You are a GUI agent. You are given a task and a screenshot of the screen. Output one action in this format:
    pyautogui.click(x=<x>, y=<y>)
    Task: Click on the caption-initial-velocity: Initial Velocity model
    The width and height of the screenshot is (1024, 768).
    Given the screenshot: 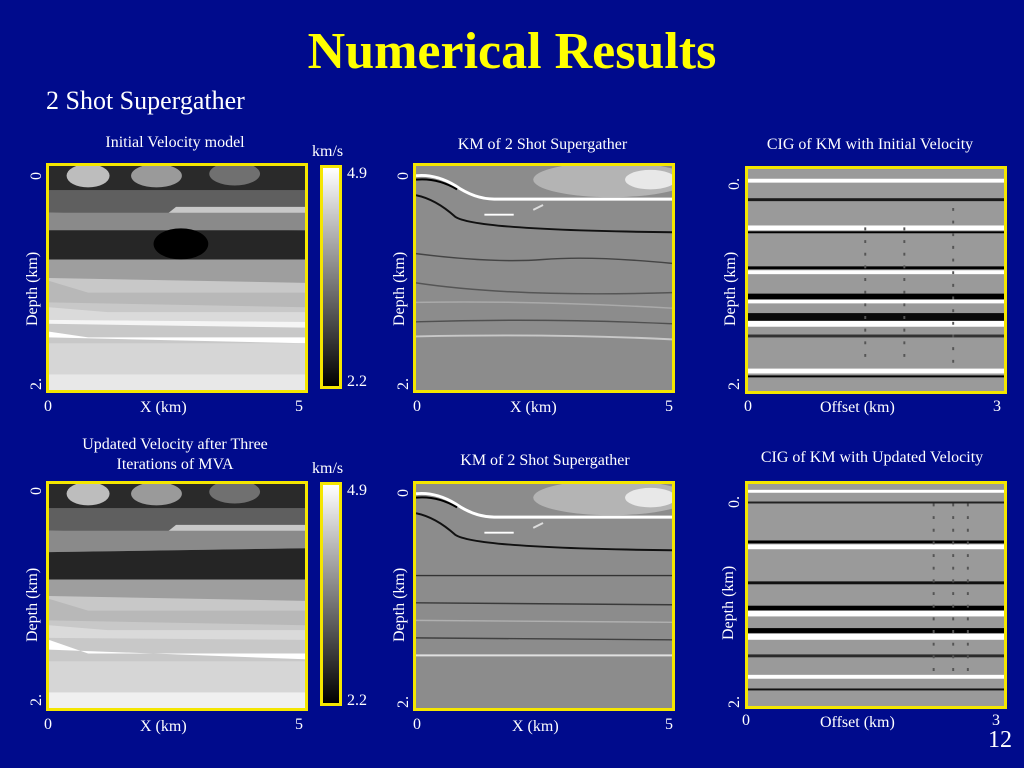 What is the action you would take?
    pyautogui.click(x=175, y=142)
    